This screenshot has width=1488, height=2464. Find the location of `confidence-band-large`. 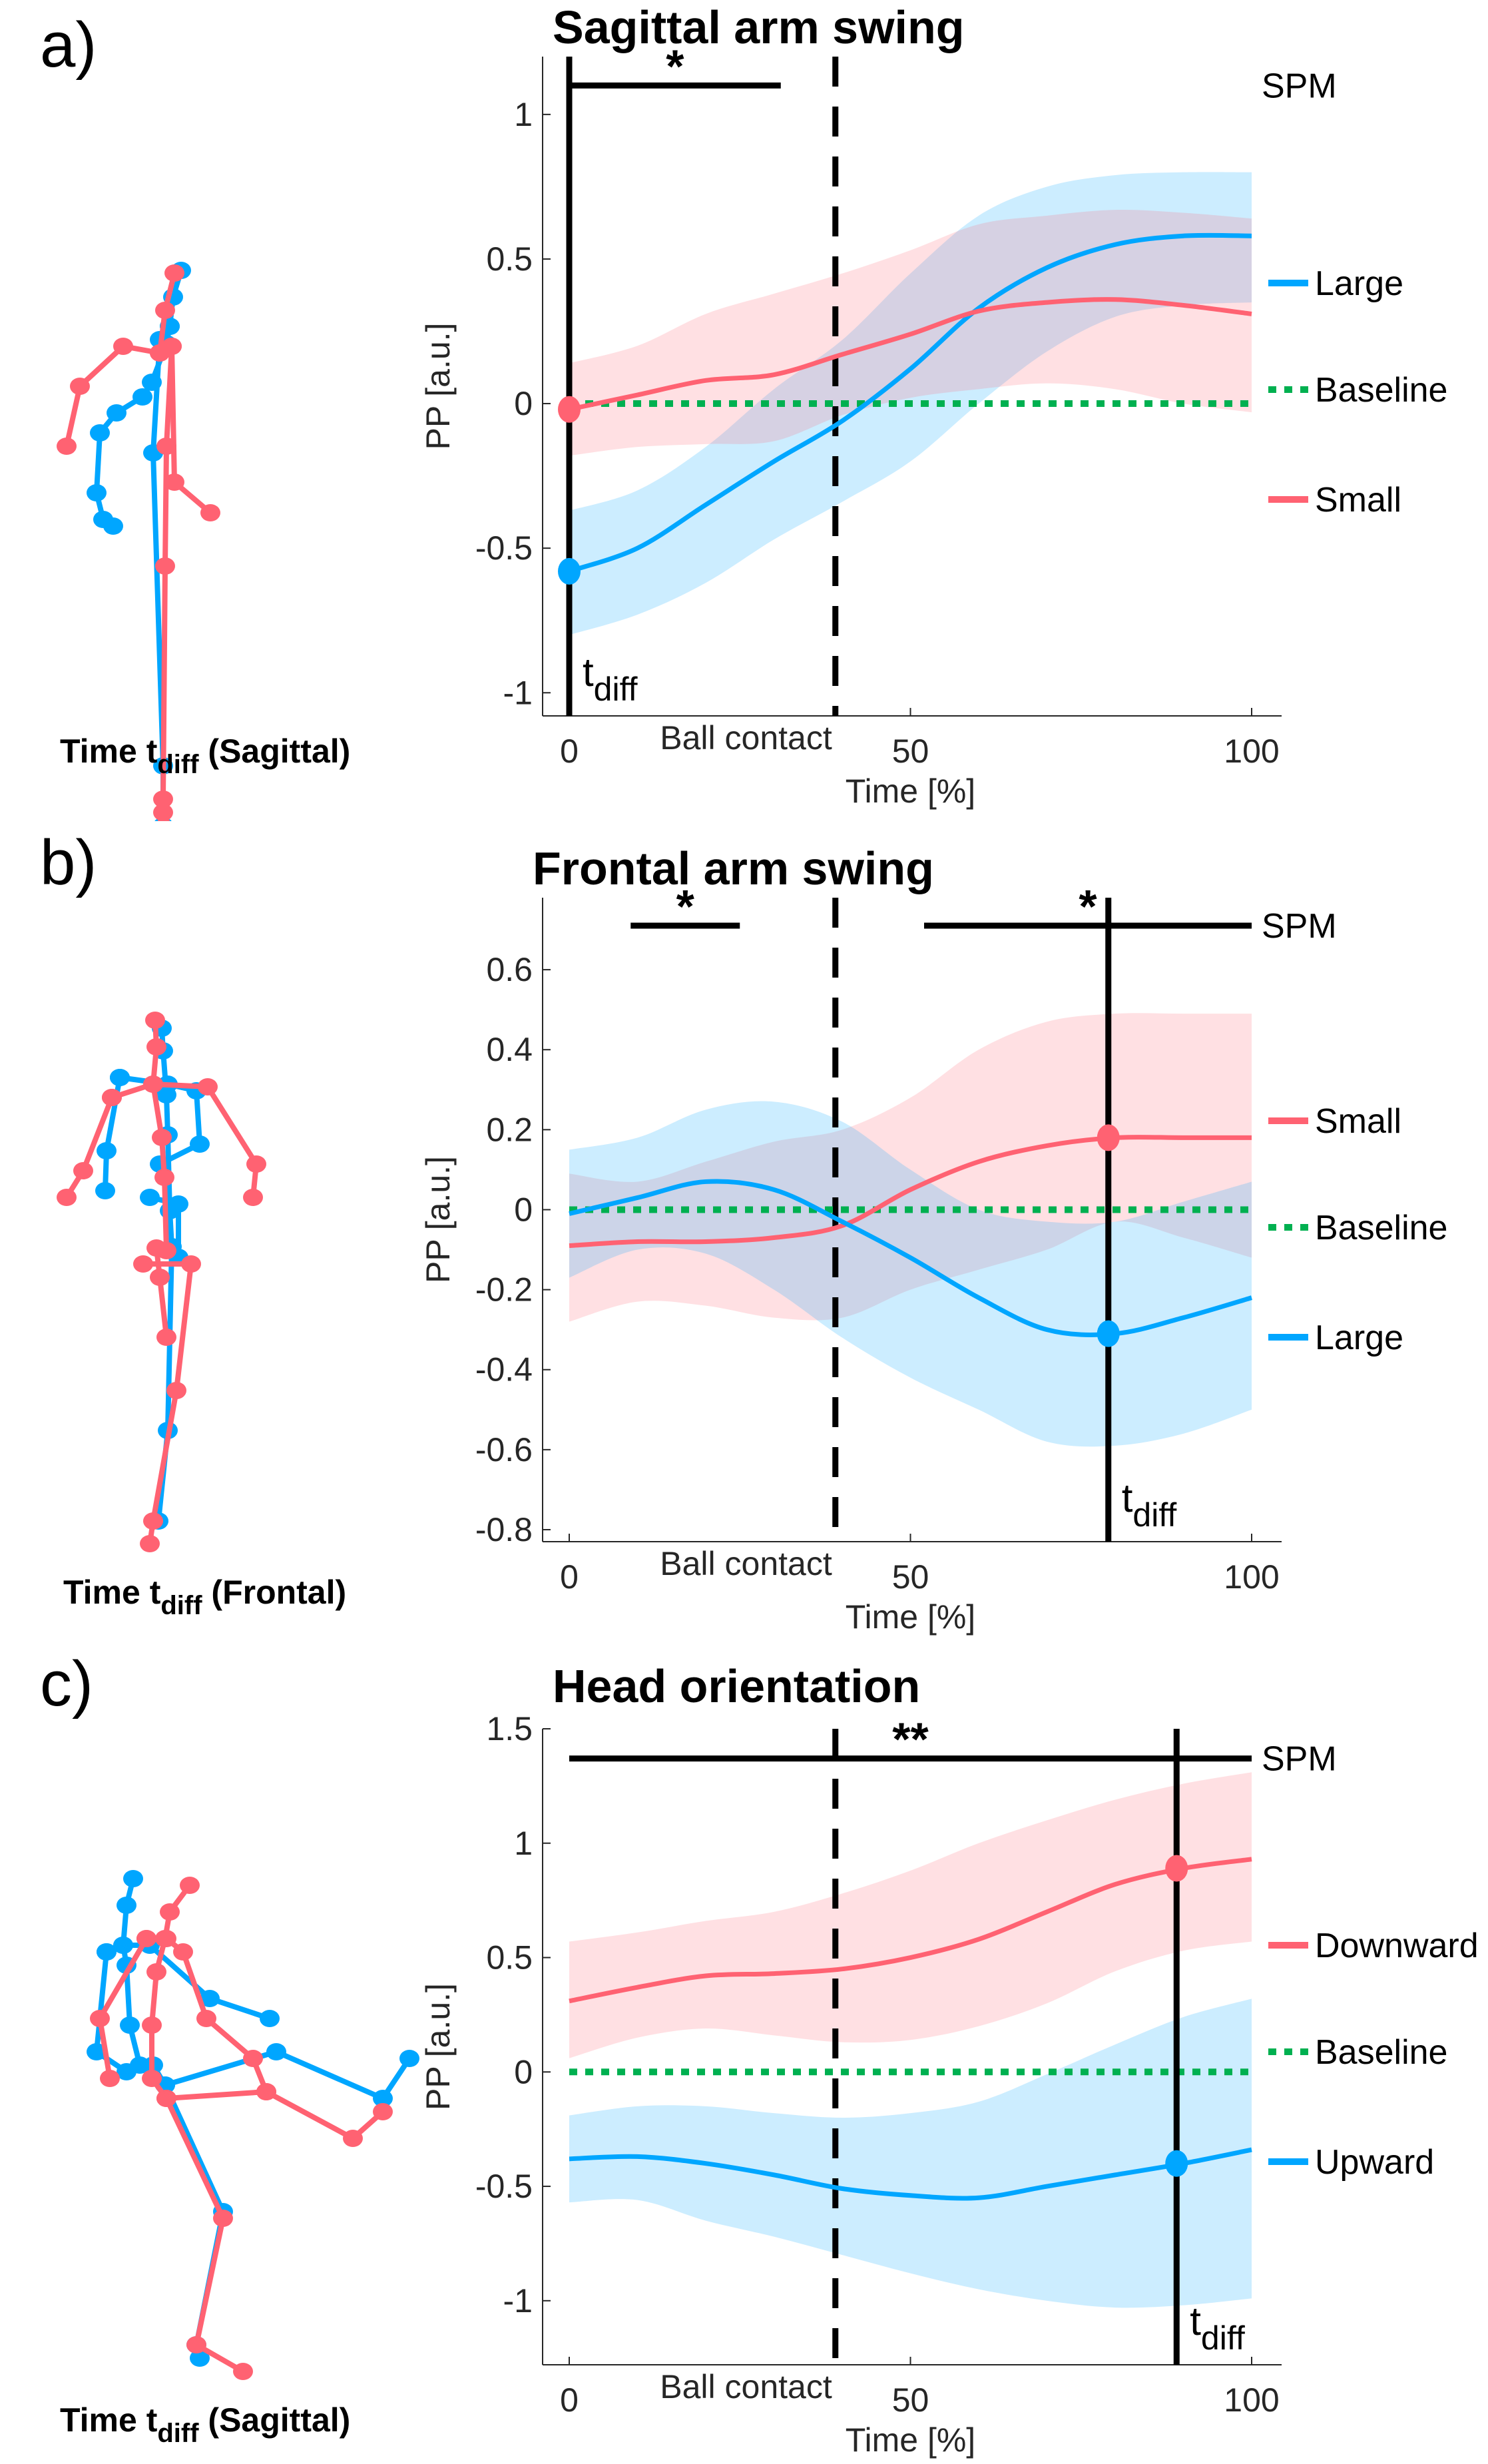

confidence-band-large is located at coordinates (910, 1274).